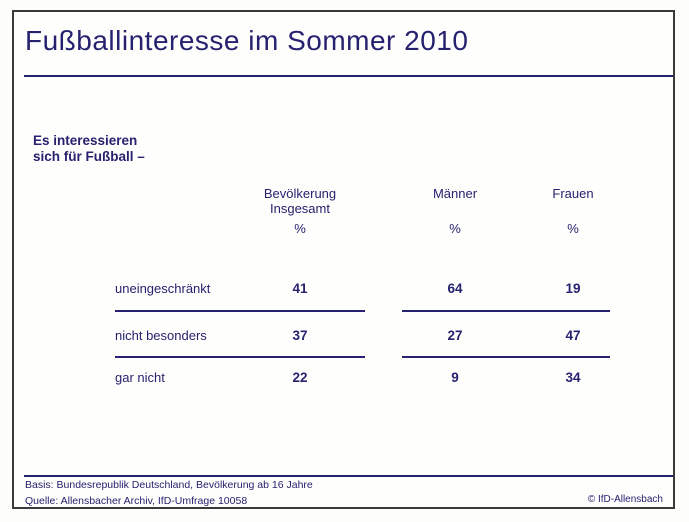 This screenshot has width=689, height=522. What do you see at coordinates (573, 335) in the screenshot?
I see `table-cell: 47` at bounding box center [573, 335].